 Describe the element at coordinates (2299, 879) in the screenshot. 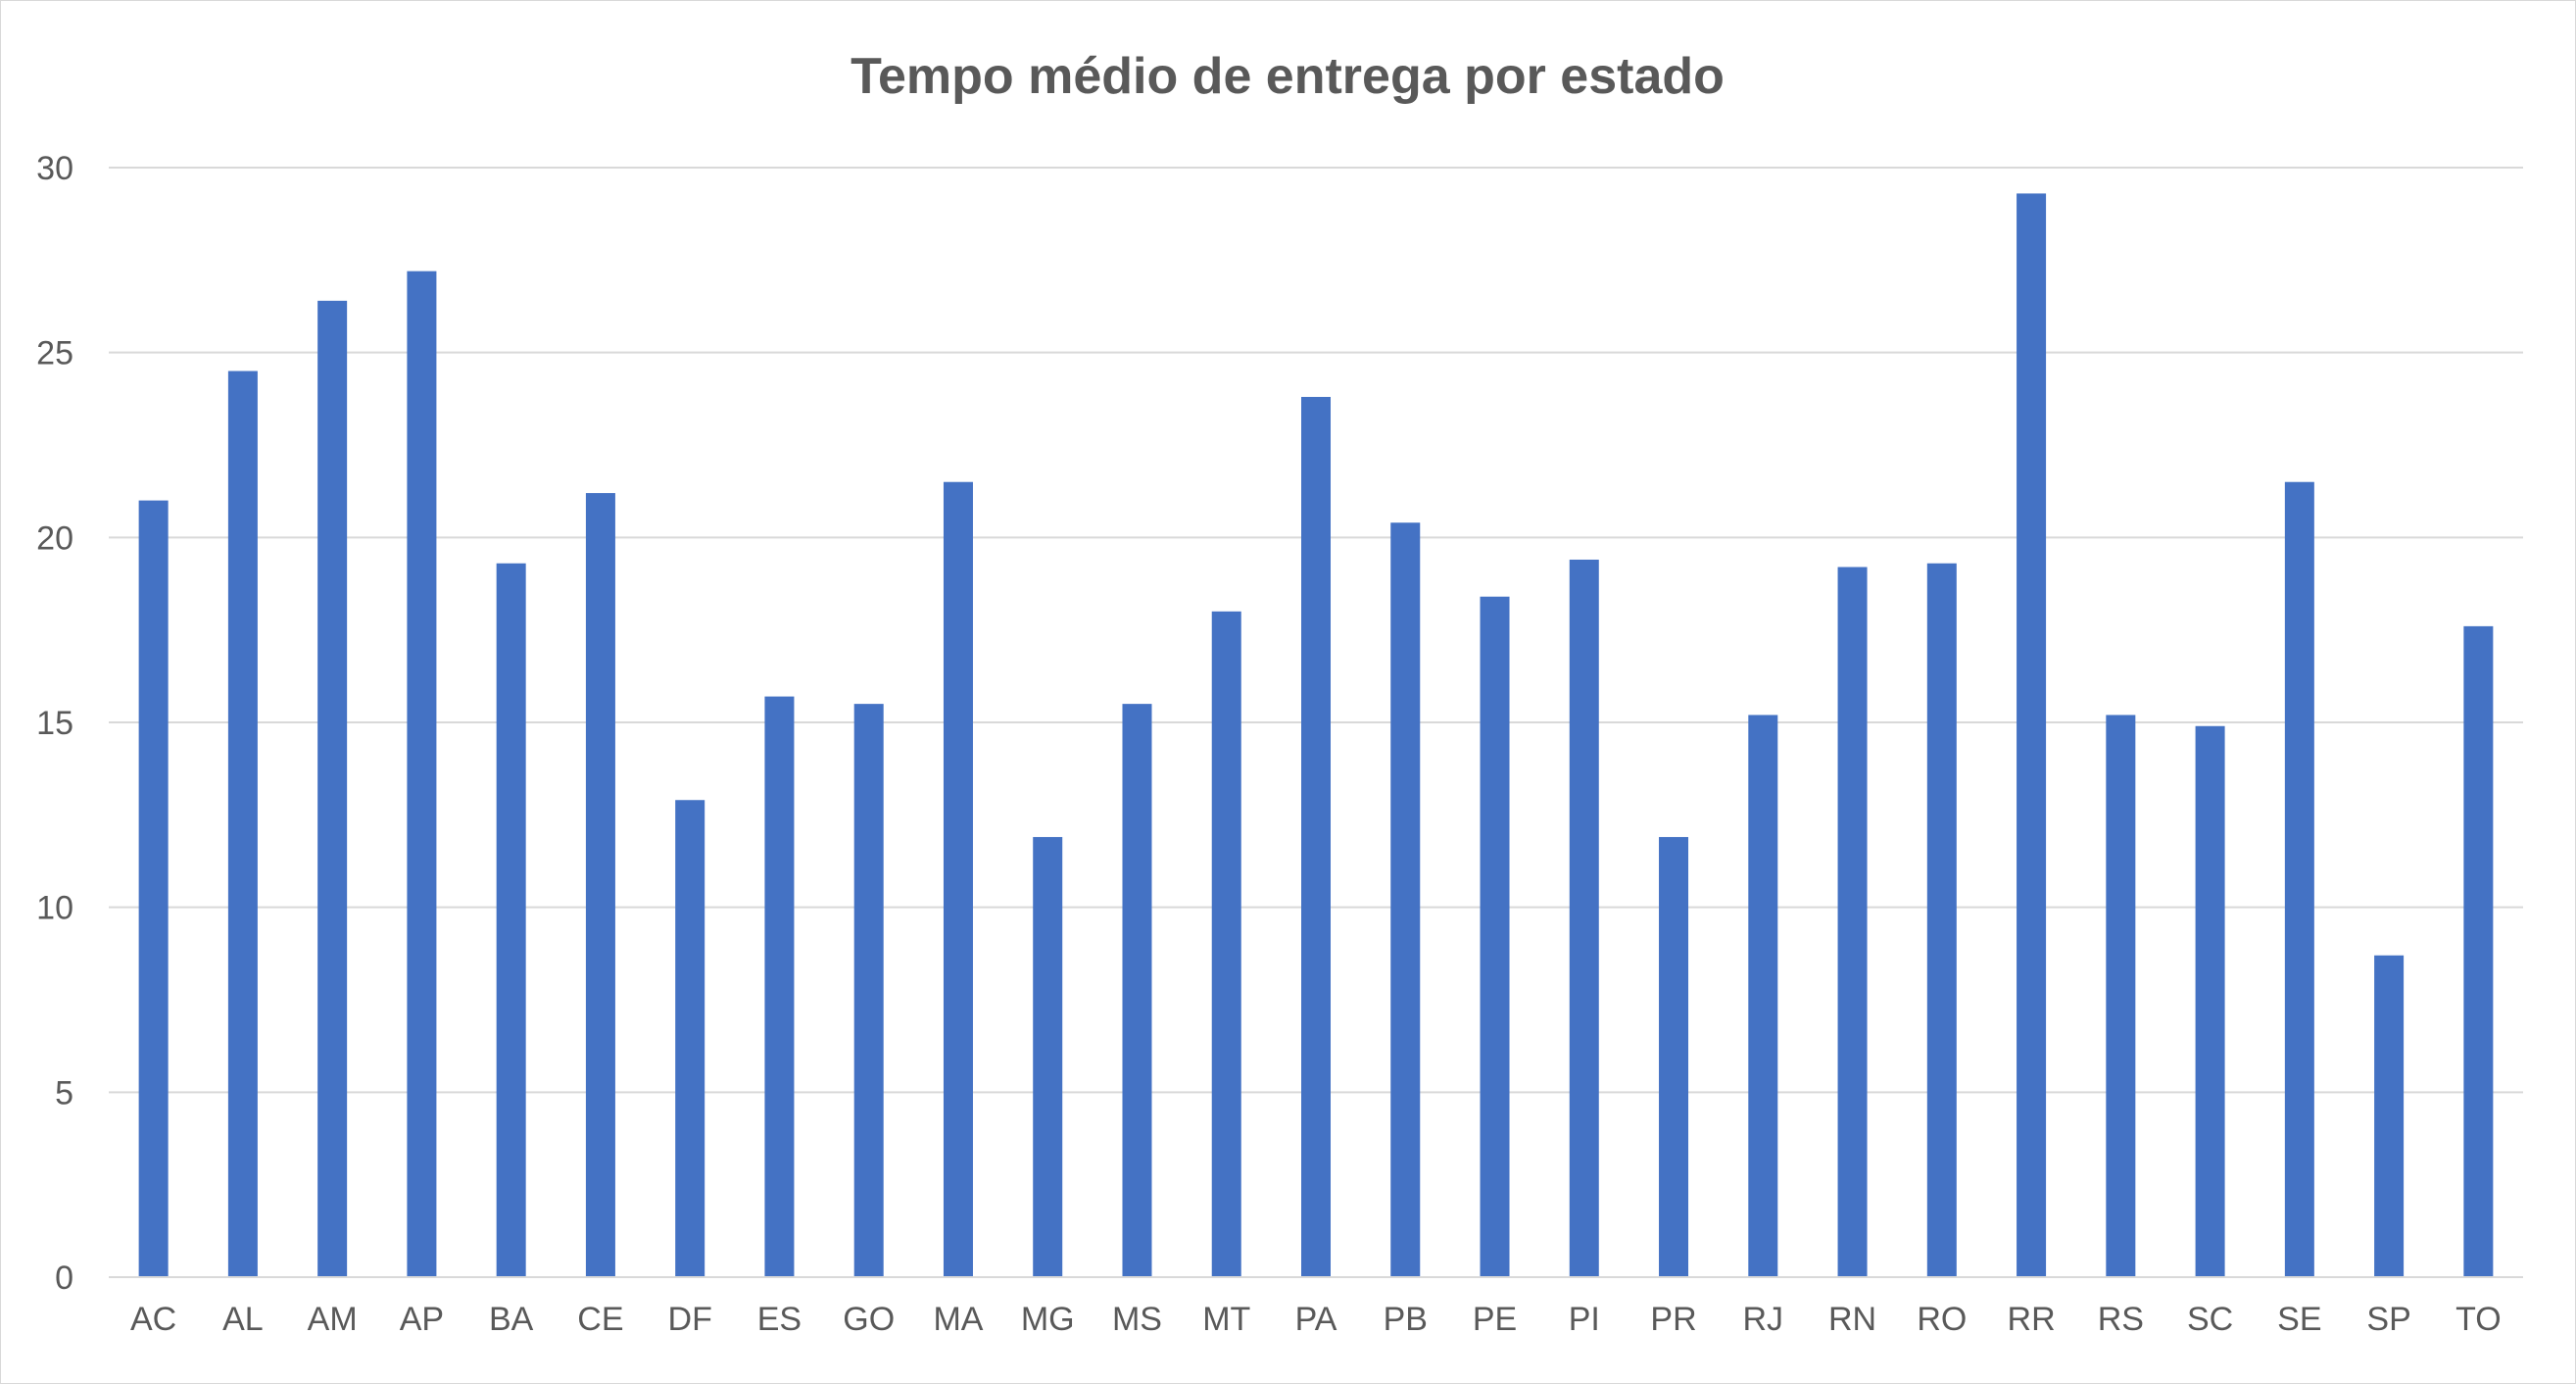

I see `bar-se` at that location.